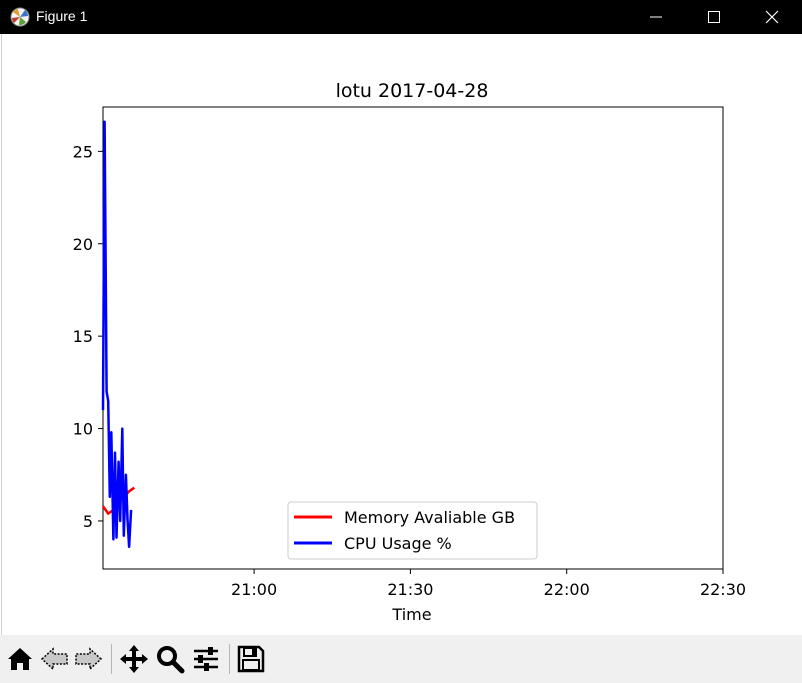 The height and width of the screenshot is (683, 802). I want to click on legend: Memory Avaliable GB CPU Usage %, so click(412, 530).